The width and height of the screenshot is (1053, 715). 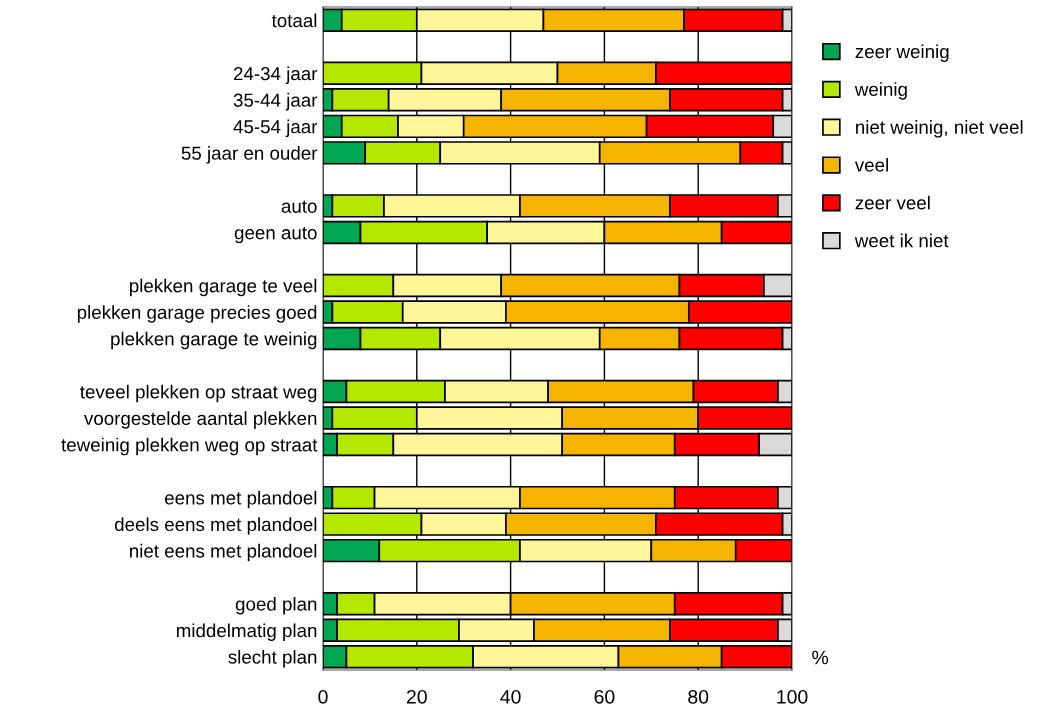 I want to click on x-tick-label: 40, so click(x=510, y=696).